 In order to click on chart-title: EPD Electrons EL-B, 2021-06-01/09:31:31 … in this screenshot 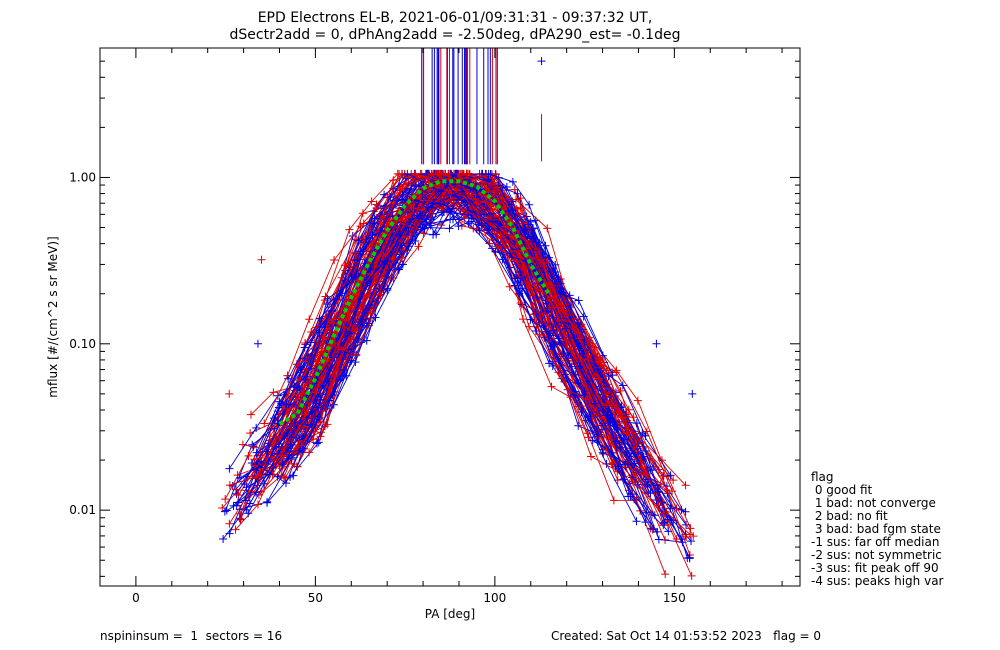, I will do `click(455, 26)`.